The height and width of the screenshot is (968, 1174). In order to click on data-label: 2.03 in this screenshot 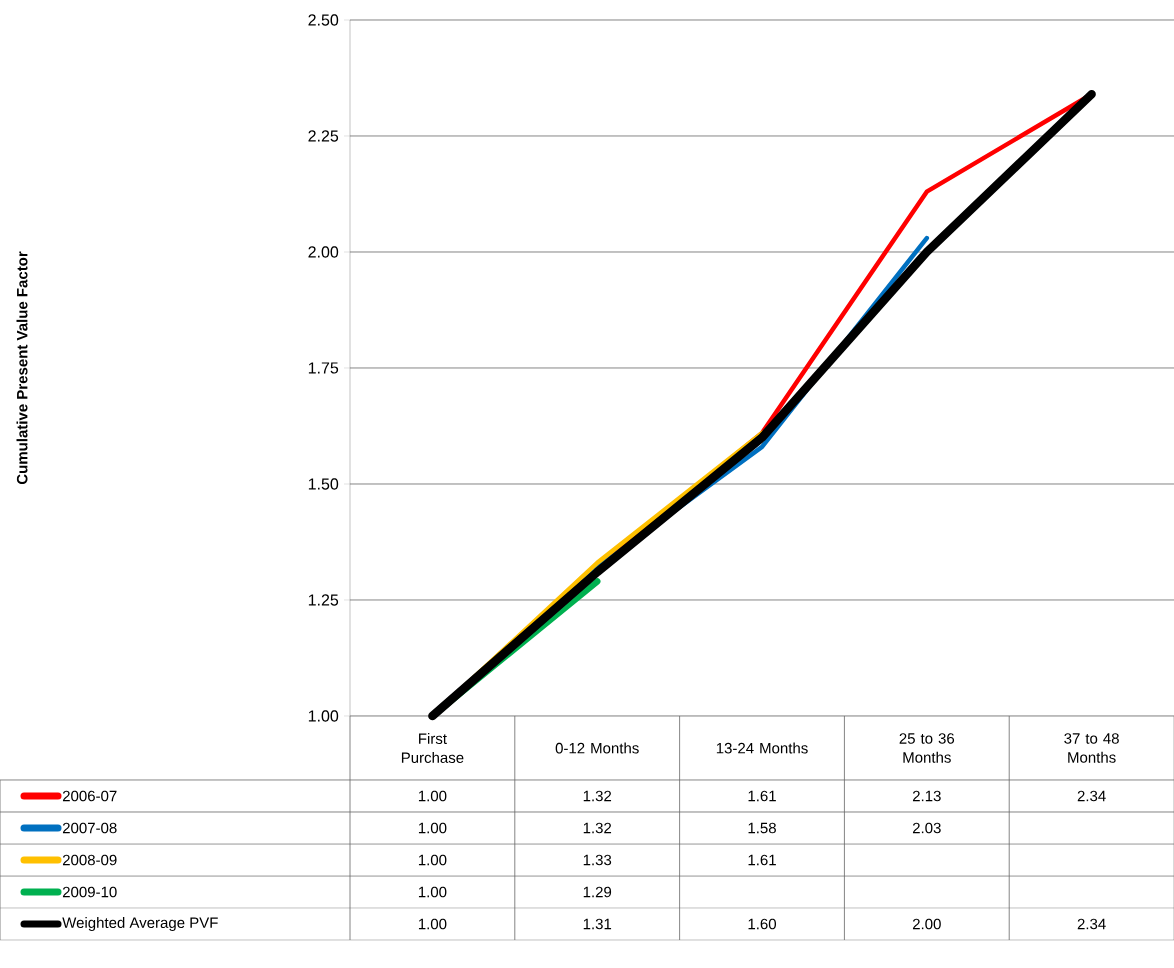, I will do `click(926, 828)`.